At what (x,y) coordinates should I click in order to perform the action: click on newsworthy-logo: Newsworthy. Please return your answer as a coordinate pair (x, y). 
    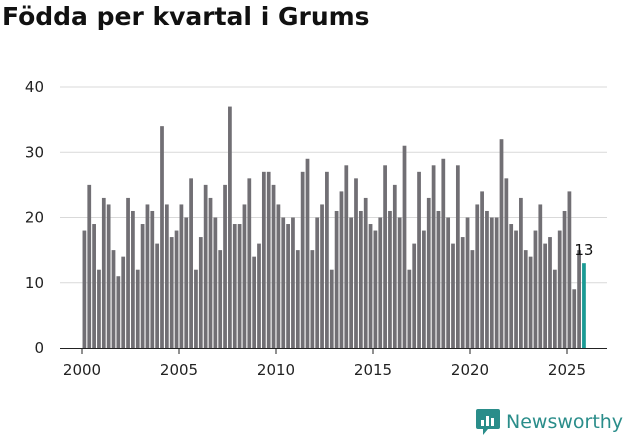
    Looking at the image, I should click on (549, 422).